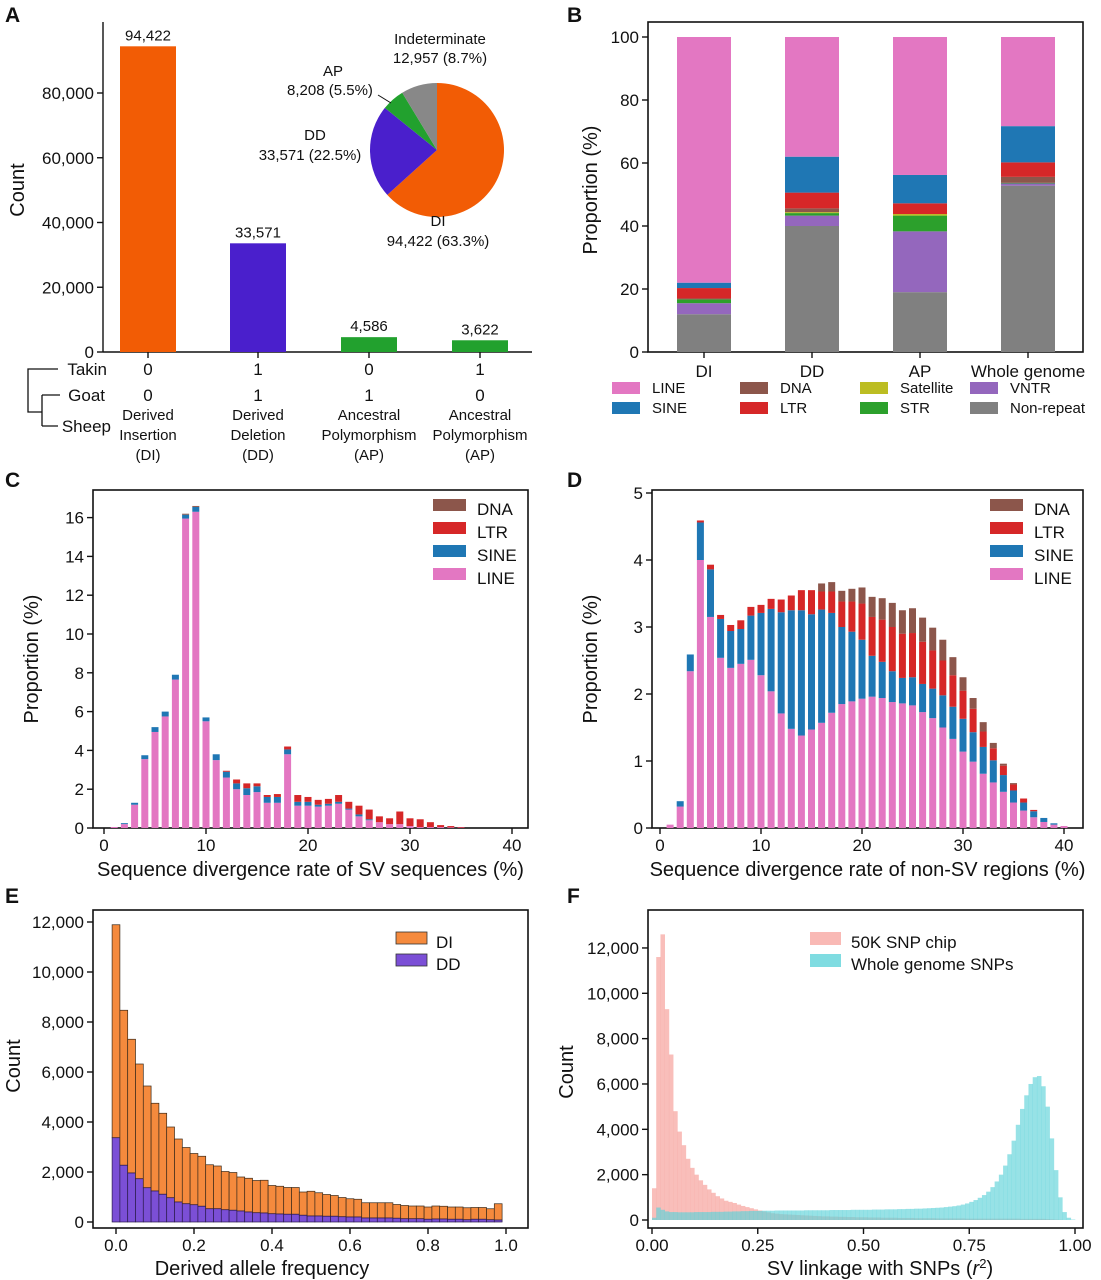 Image resolution: width=1101 pixels, height=1280 pixels. Describe the element at coordinates (419, 116) in the screenshot. I see `pie-slice-indeterminate` at that location.